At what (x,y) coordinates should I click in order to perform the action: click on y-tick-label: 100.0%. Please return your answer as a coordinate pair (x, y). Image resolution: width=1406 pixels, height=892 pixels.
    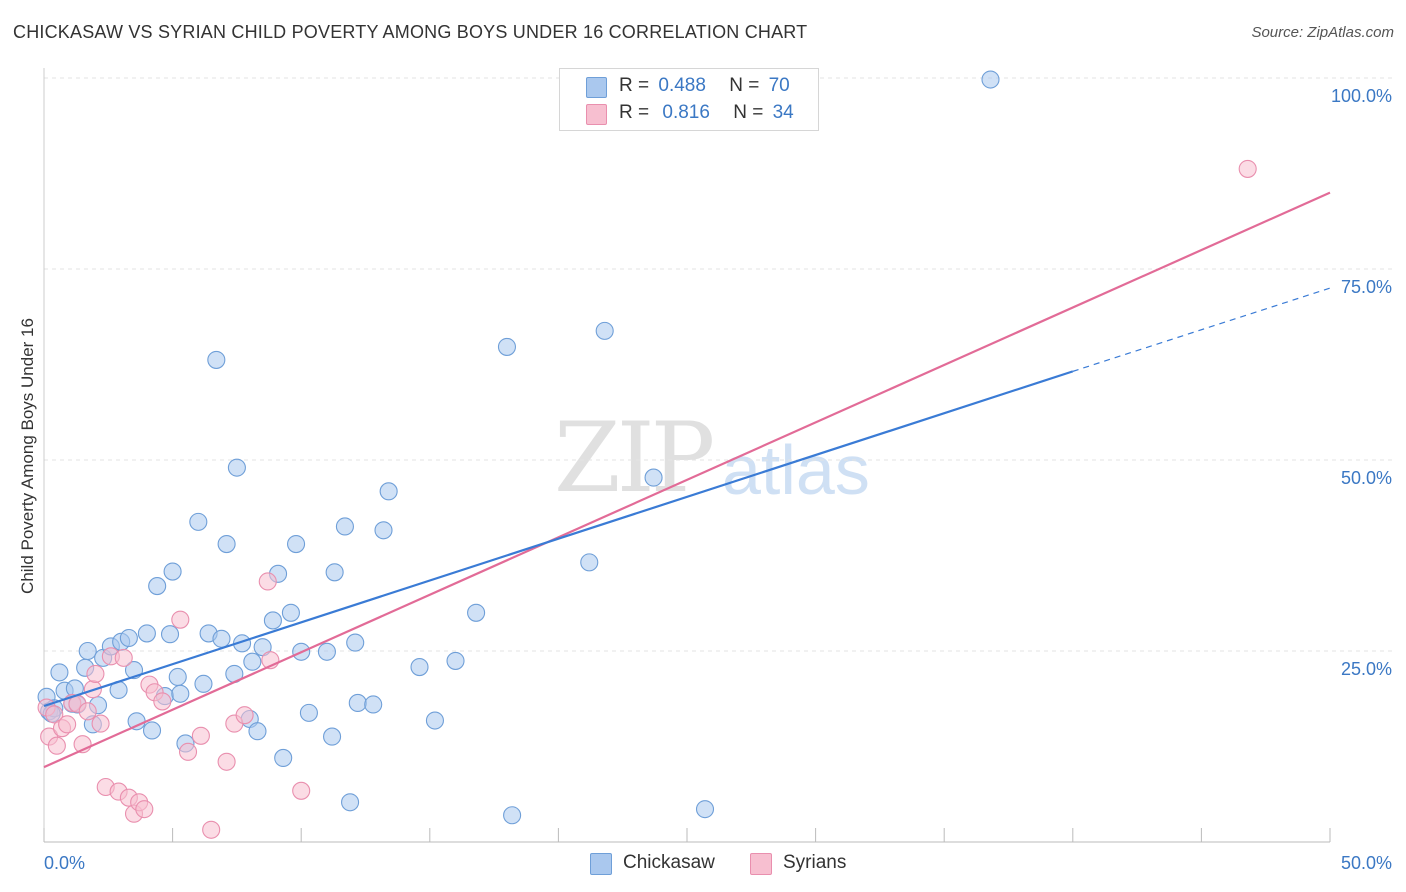
    Looking at the image, I should click on (1361, 96).